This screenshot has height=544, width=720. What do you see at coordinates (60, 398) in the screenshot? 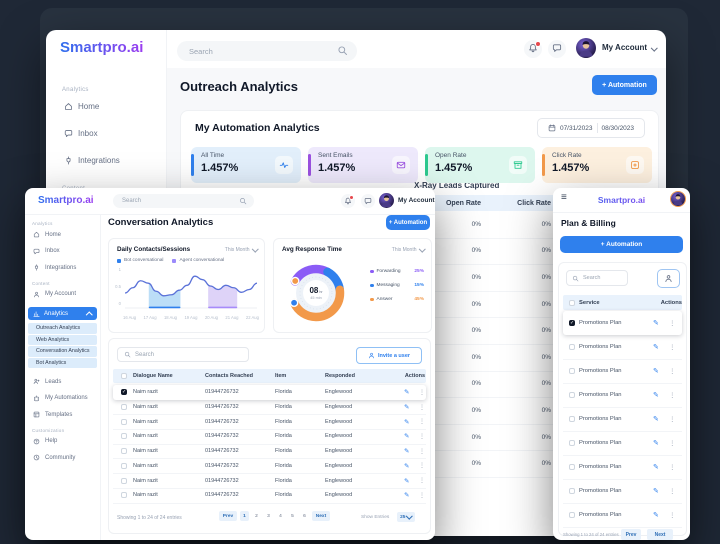
I see `sidebar-item-my-automations: My Automations` at bounding box center [60, 398].